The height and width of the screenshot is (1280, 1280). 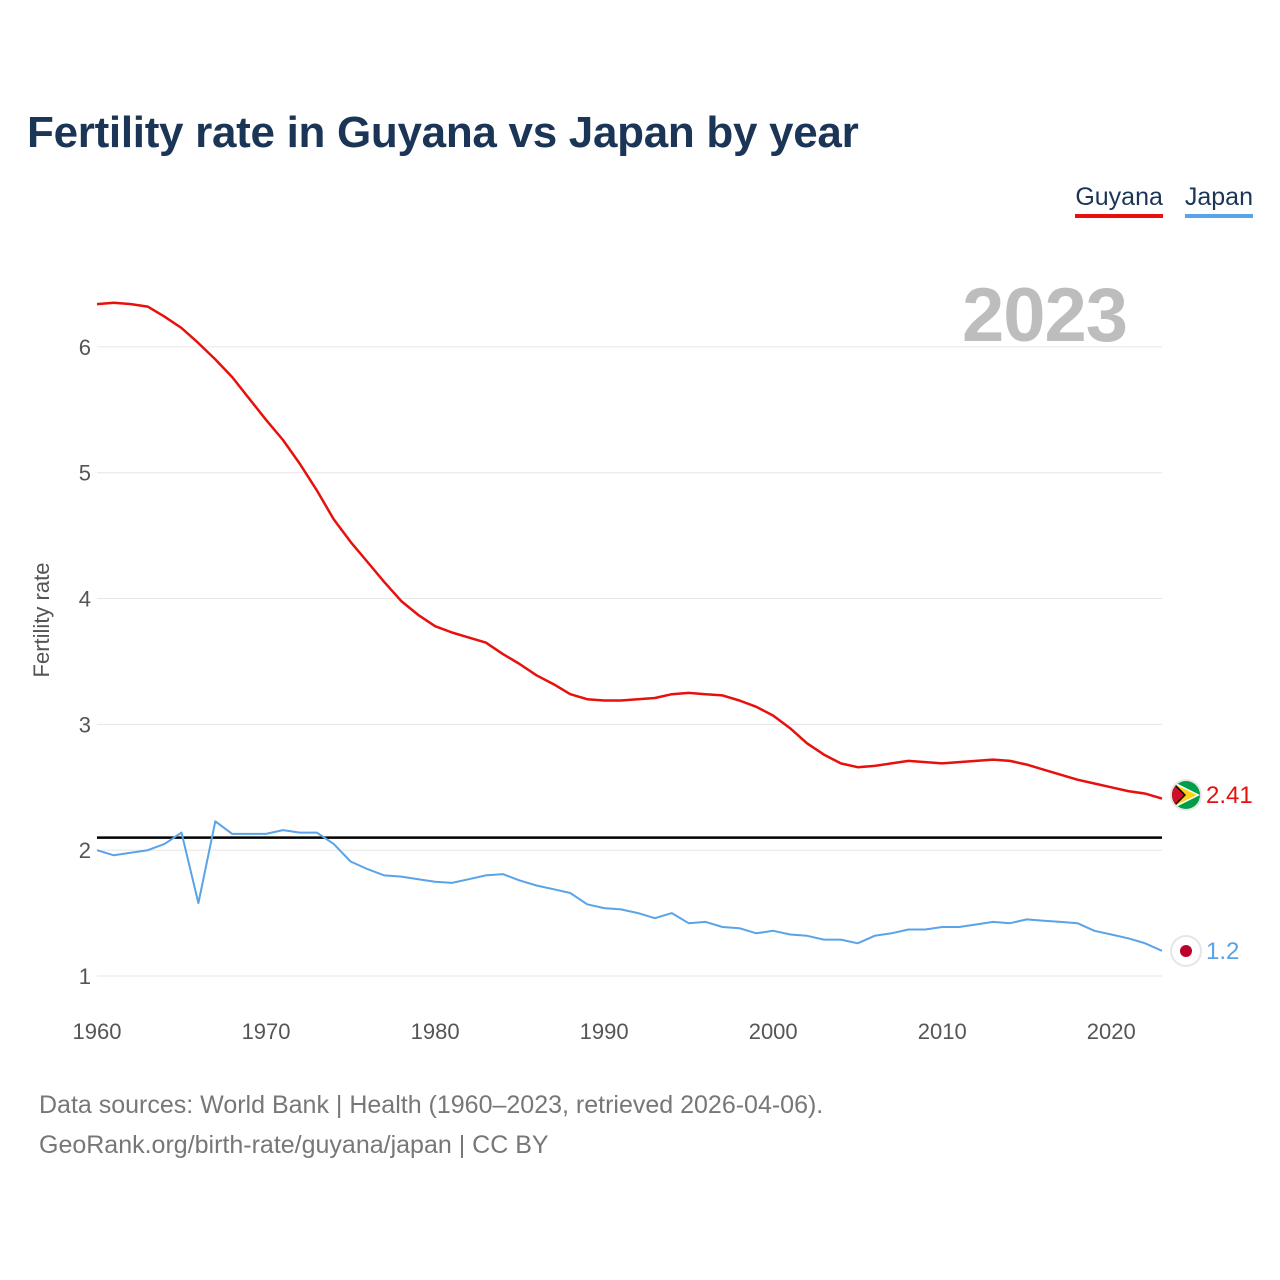 I want to click on x-tick-label: 1960, so click(x=97, y=1031).